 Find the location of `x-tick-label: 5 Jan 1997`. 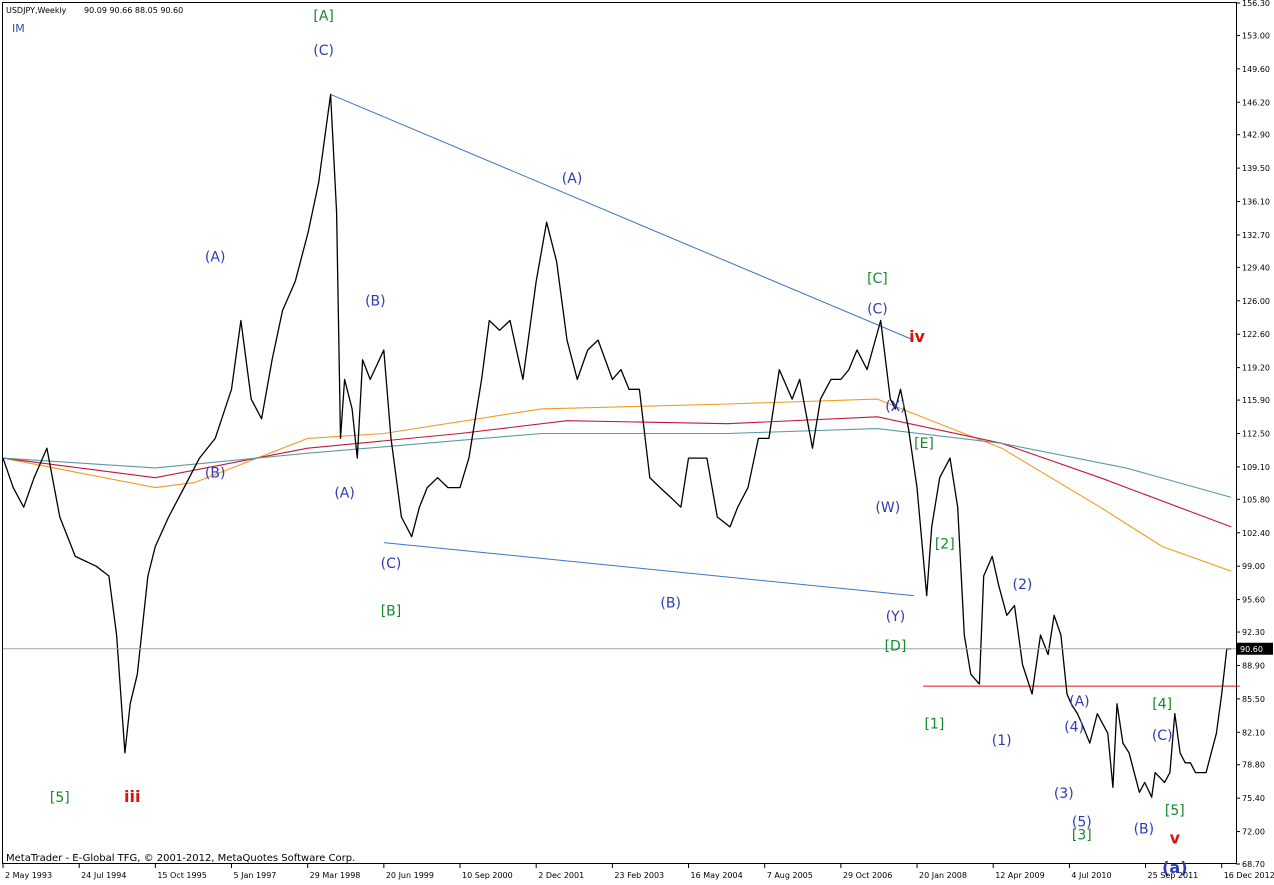

x-tick-label: 5 Jan 1997 is located at coordinates (255, 875).